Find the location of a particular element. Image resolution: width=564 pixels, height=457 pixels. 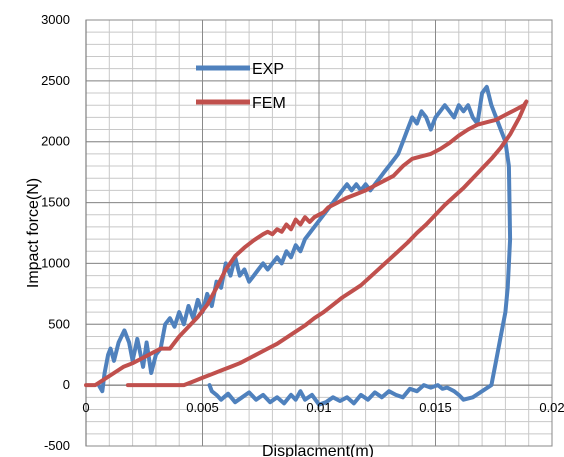

legend-label-fem: FEM is located at coordinates (269, 103).